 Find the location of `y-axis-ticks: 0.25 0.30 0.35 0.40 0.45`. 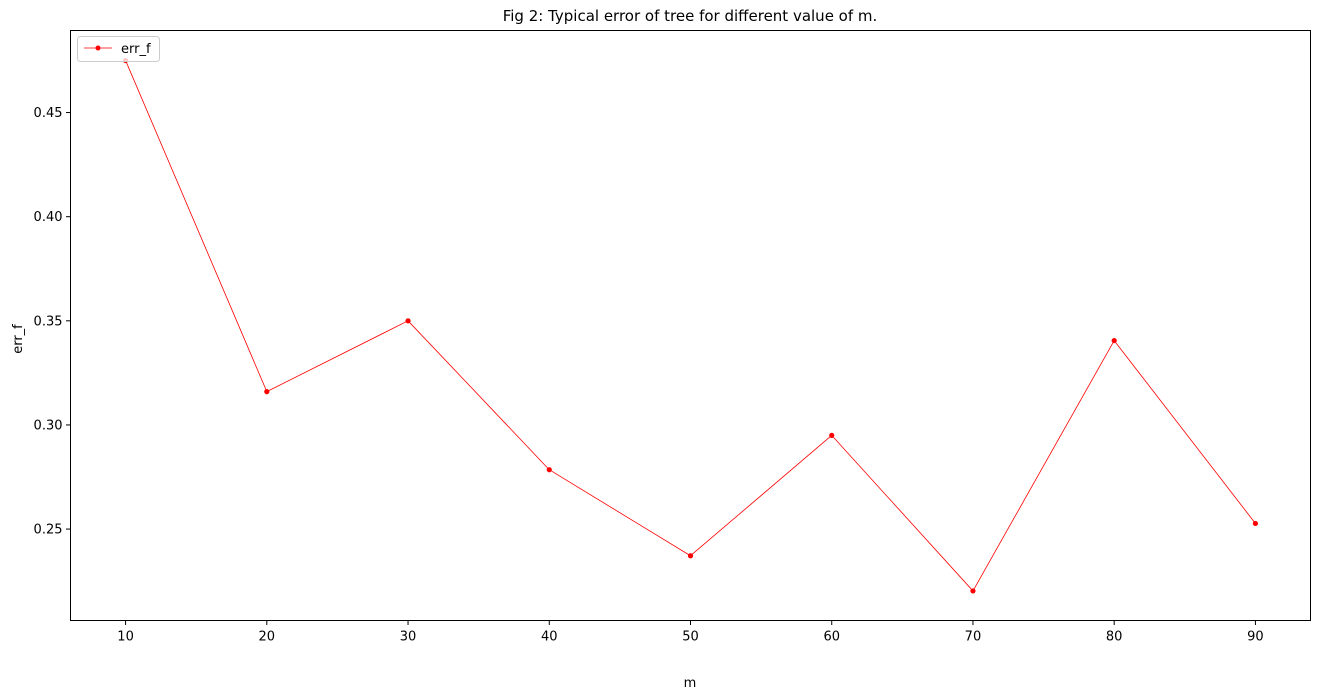

y-axis-ticks: 0.25 0.30 0.35 0.40 0.45 is located at coordinates (52, 322).